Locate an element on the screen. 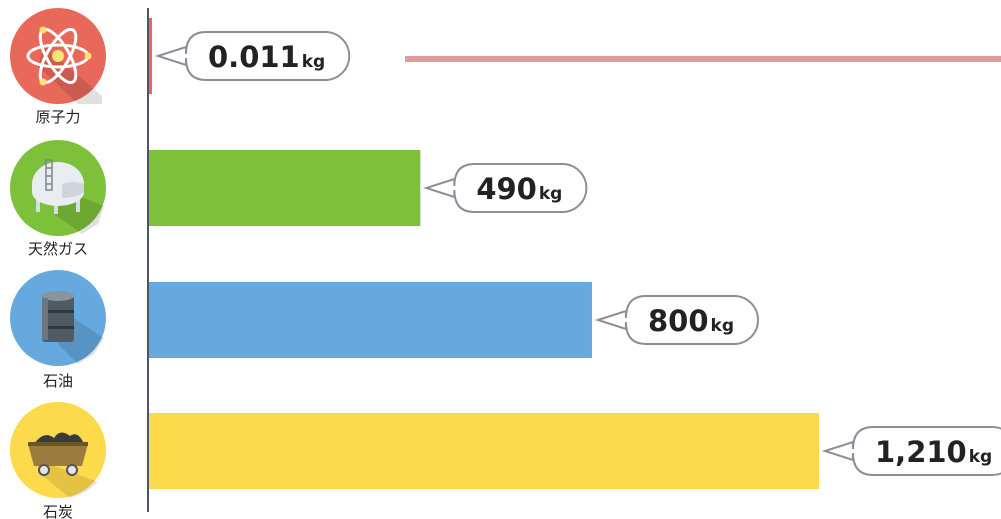  category-label-coal: 石炭 is located at coordinates (58, 511).